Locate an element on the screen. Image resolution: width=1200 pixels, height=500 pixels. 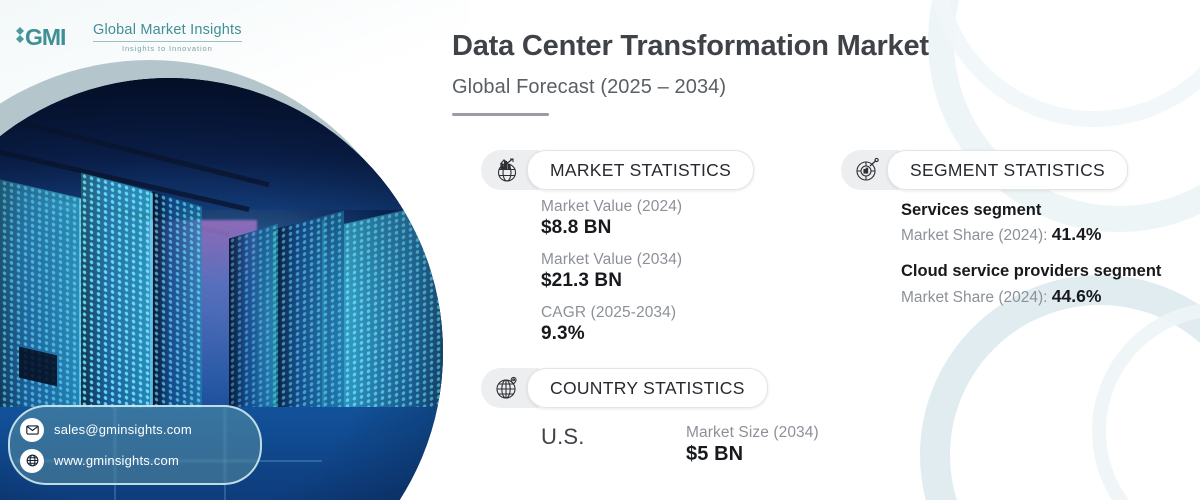
stat-row: Market Value (2024) $8.8 BN is located at coordinates (611, 218).